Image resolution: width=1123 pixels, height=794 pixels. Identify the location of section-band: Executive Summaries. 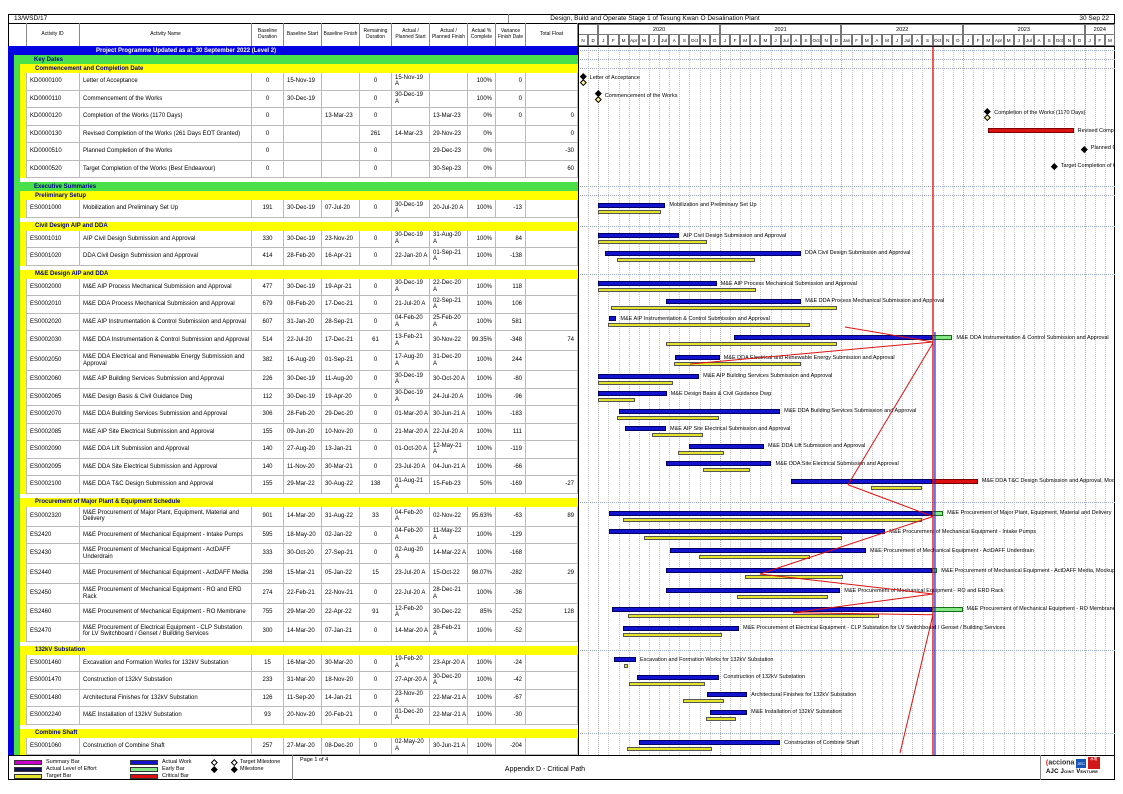
(296, 186).